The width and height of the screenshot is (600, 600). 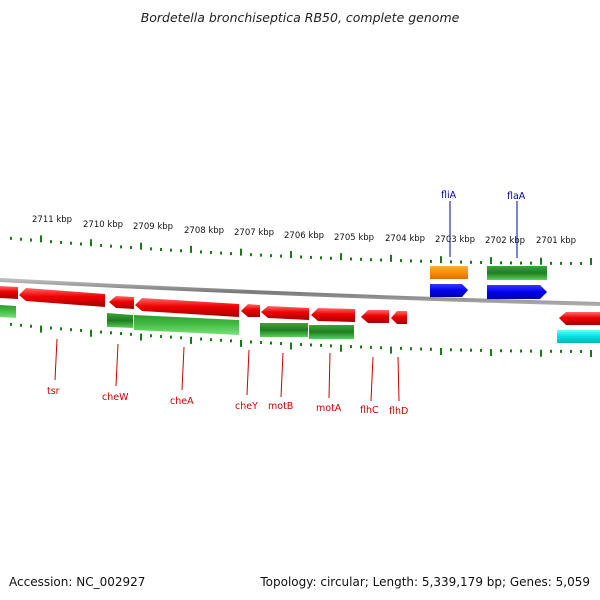 What do you see at coordinates (182, 401) in the screenshot?
I see `gene-label-chea: cheA` at bounding box center [182, 401].